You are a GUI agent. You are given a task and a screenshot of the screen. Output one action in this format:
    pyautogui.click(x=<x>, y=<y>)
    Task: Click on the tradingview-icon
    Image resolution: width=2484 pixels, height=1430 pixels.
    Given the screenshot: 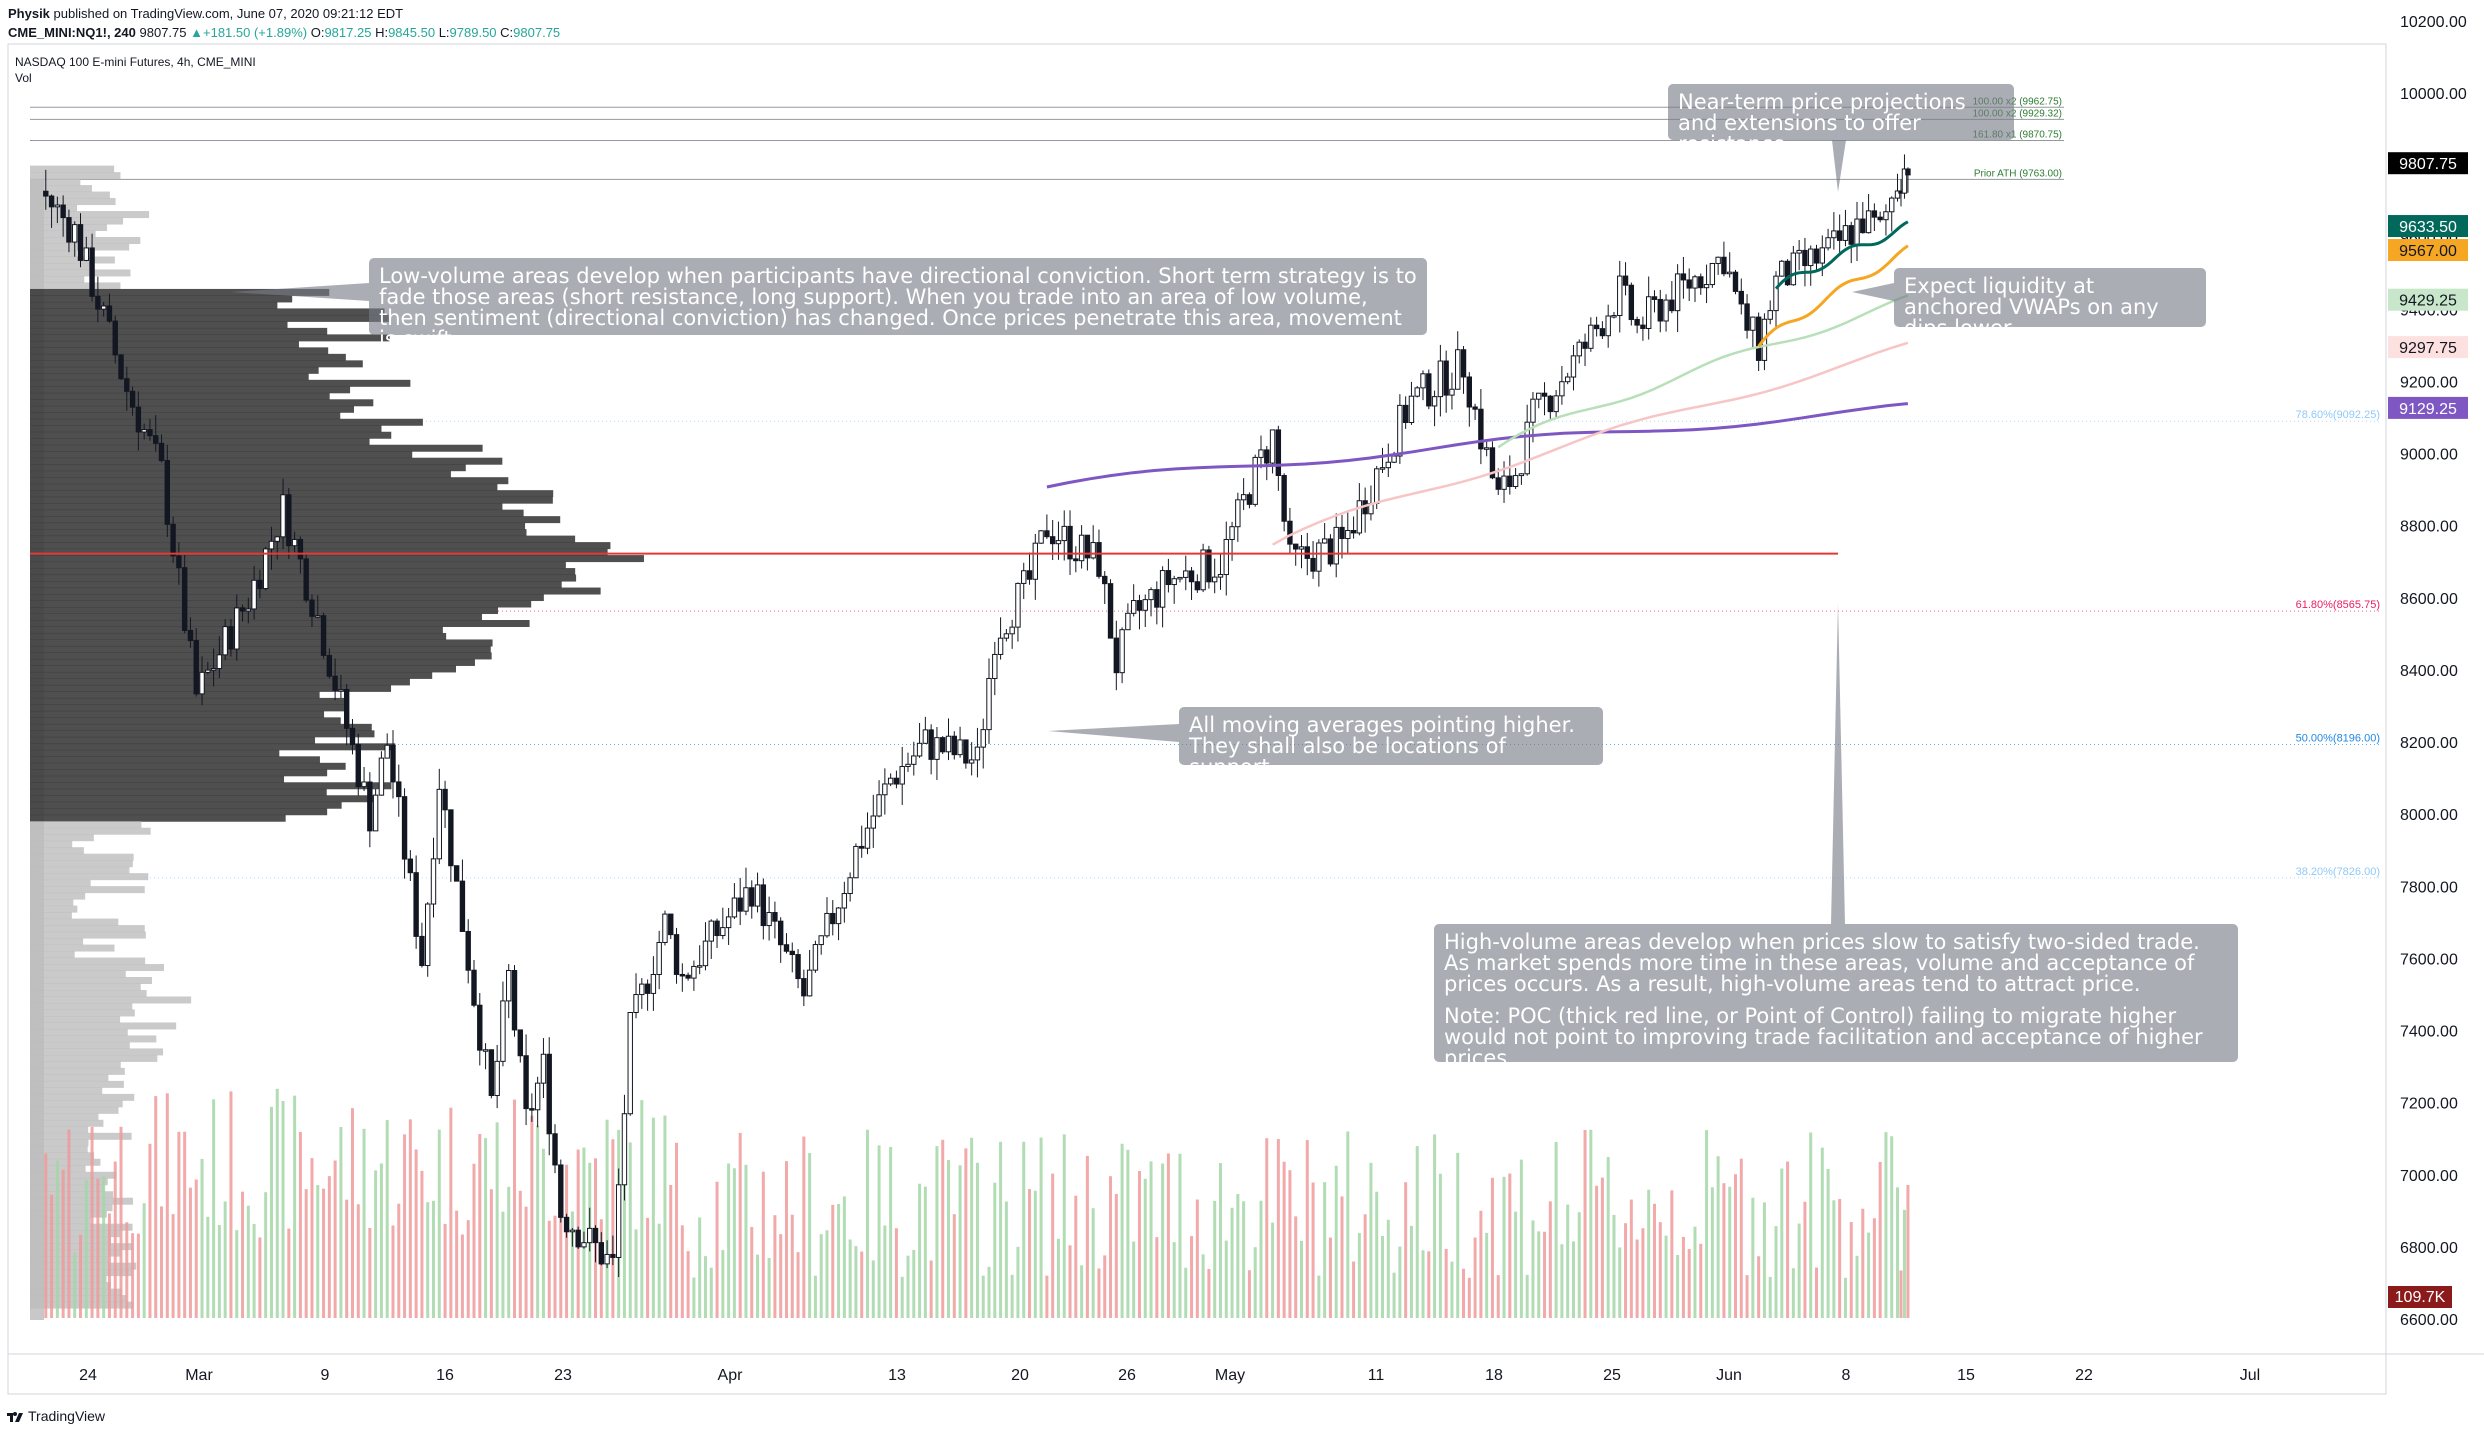 What is the action you would take?
    pyautogui.click(x=15, y=1417)
    